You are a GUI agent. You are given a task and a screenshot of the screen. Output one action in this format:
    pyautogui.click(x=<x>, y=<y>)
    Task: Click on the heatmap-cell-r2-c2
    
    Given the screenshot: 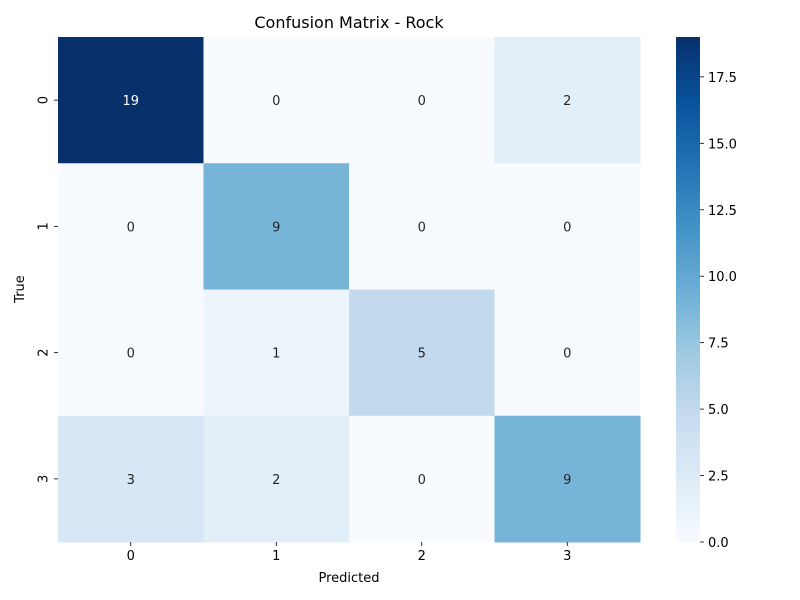 What is the action you would take?
    pyautogui.click(x=422, y=353)
    